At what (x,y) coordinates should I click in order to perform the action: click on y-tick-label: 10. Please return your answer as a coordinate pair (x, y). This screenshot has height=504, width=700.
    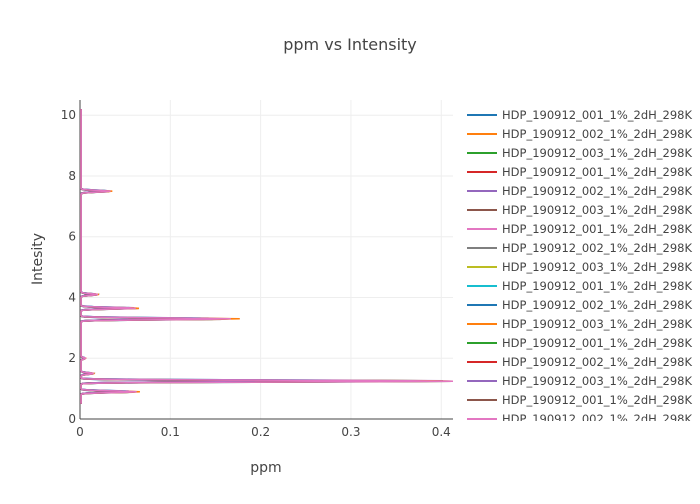
    Looking at the image, I should click on (68, 115).